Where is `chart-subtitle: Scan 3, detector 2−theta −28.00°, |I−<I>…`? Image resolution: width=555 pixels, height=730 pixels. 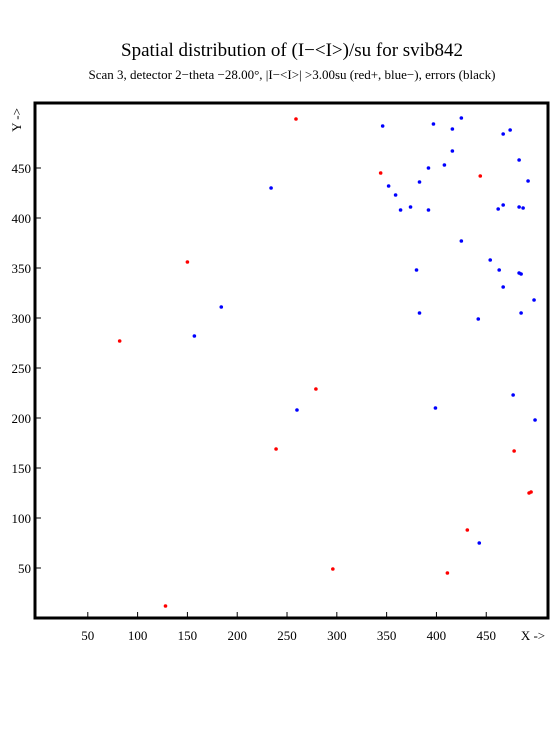 chart-subtitle: Scan 3, detector 2−theta −28.00°, |I−<I>… is located at coordinates (292, 74).